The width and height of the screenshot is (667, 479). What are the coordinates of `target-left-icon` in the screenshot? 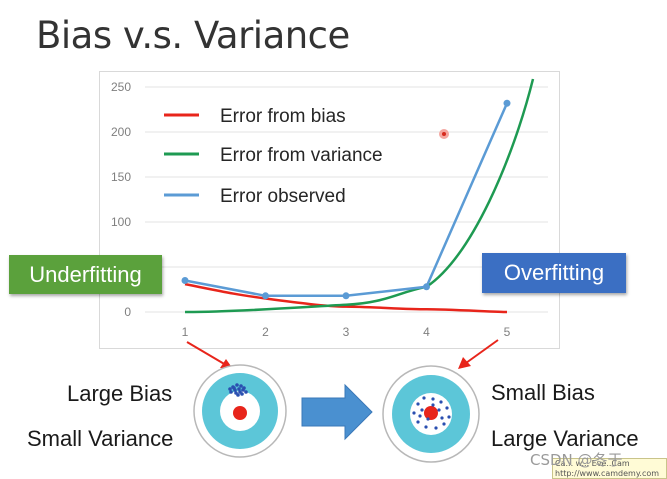 It's located at (240, 411).